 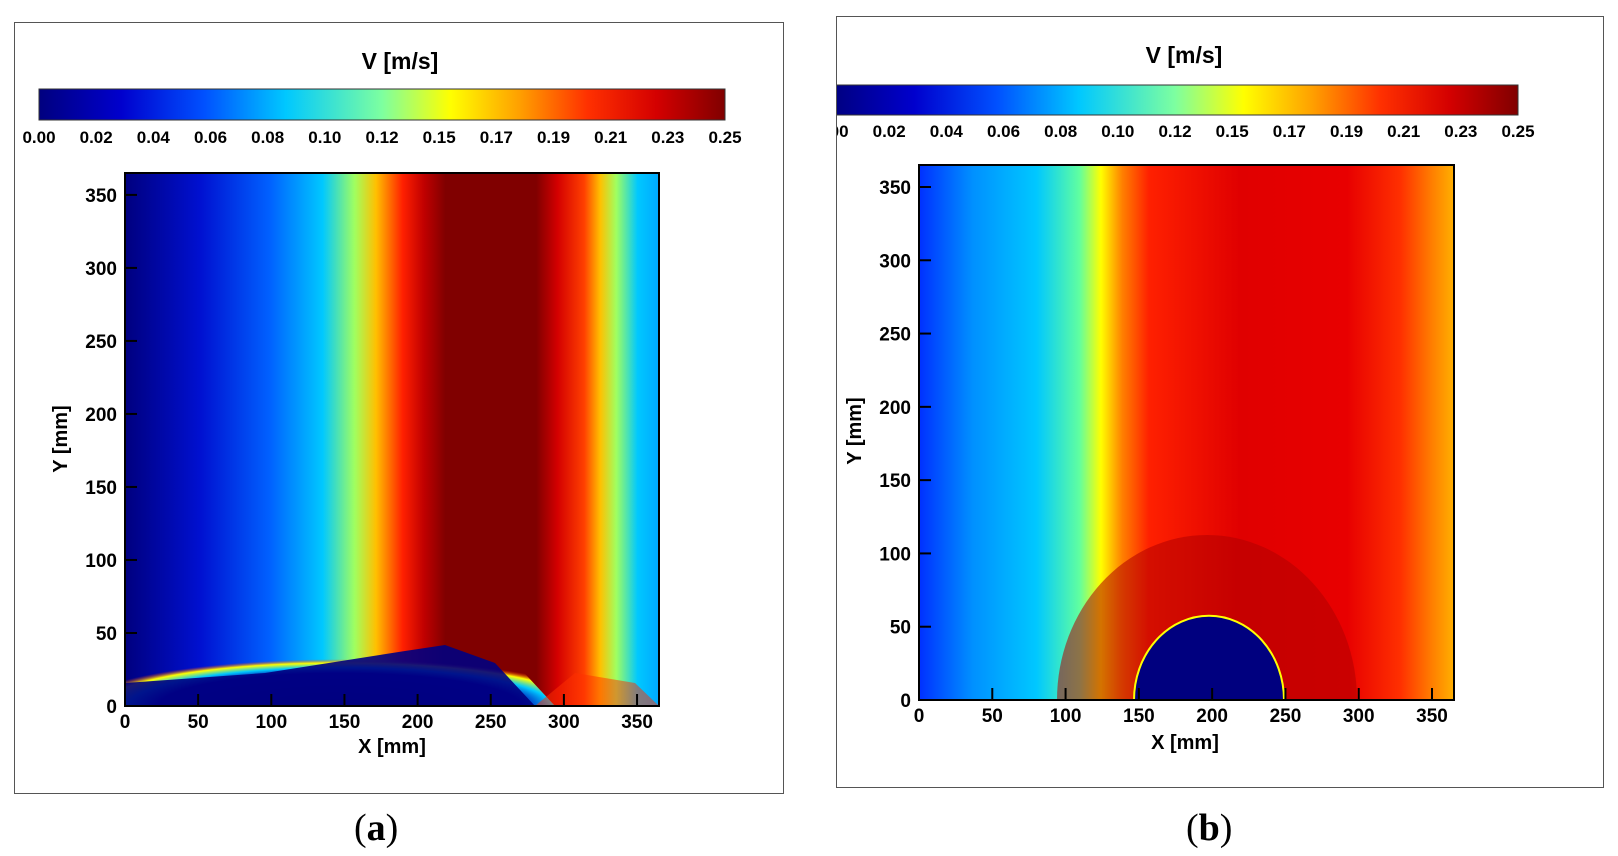 I want to click on caption-label-a: a, so click(x=376, y=828).